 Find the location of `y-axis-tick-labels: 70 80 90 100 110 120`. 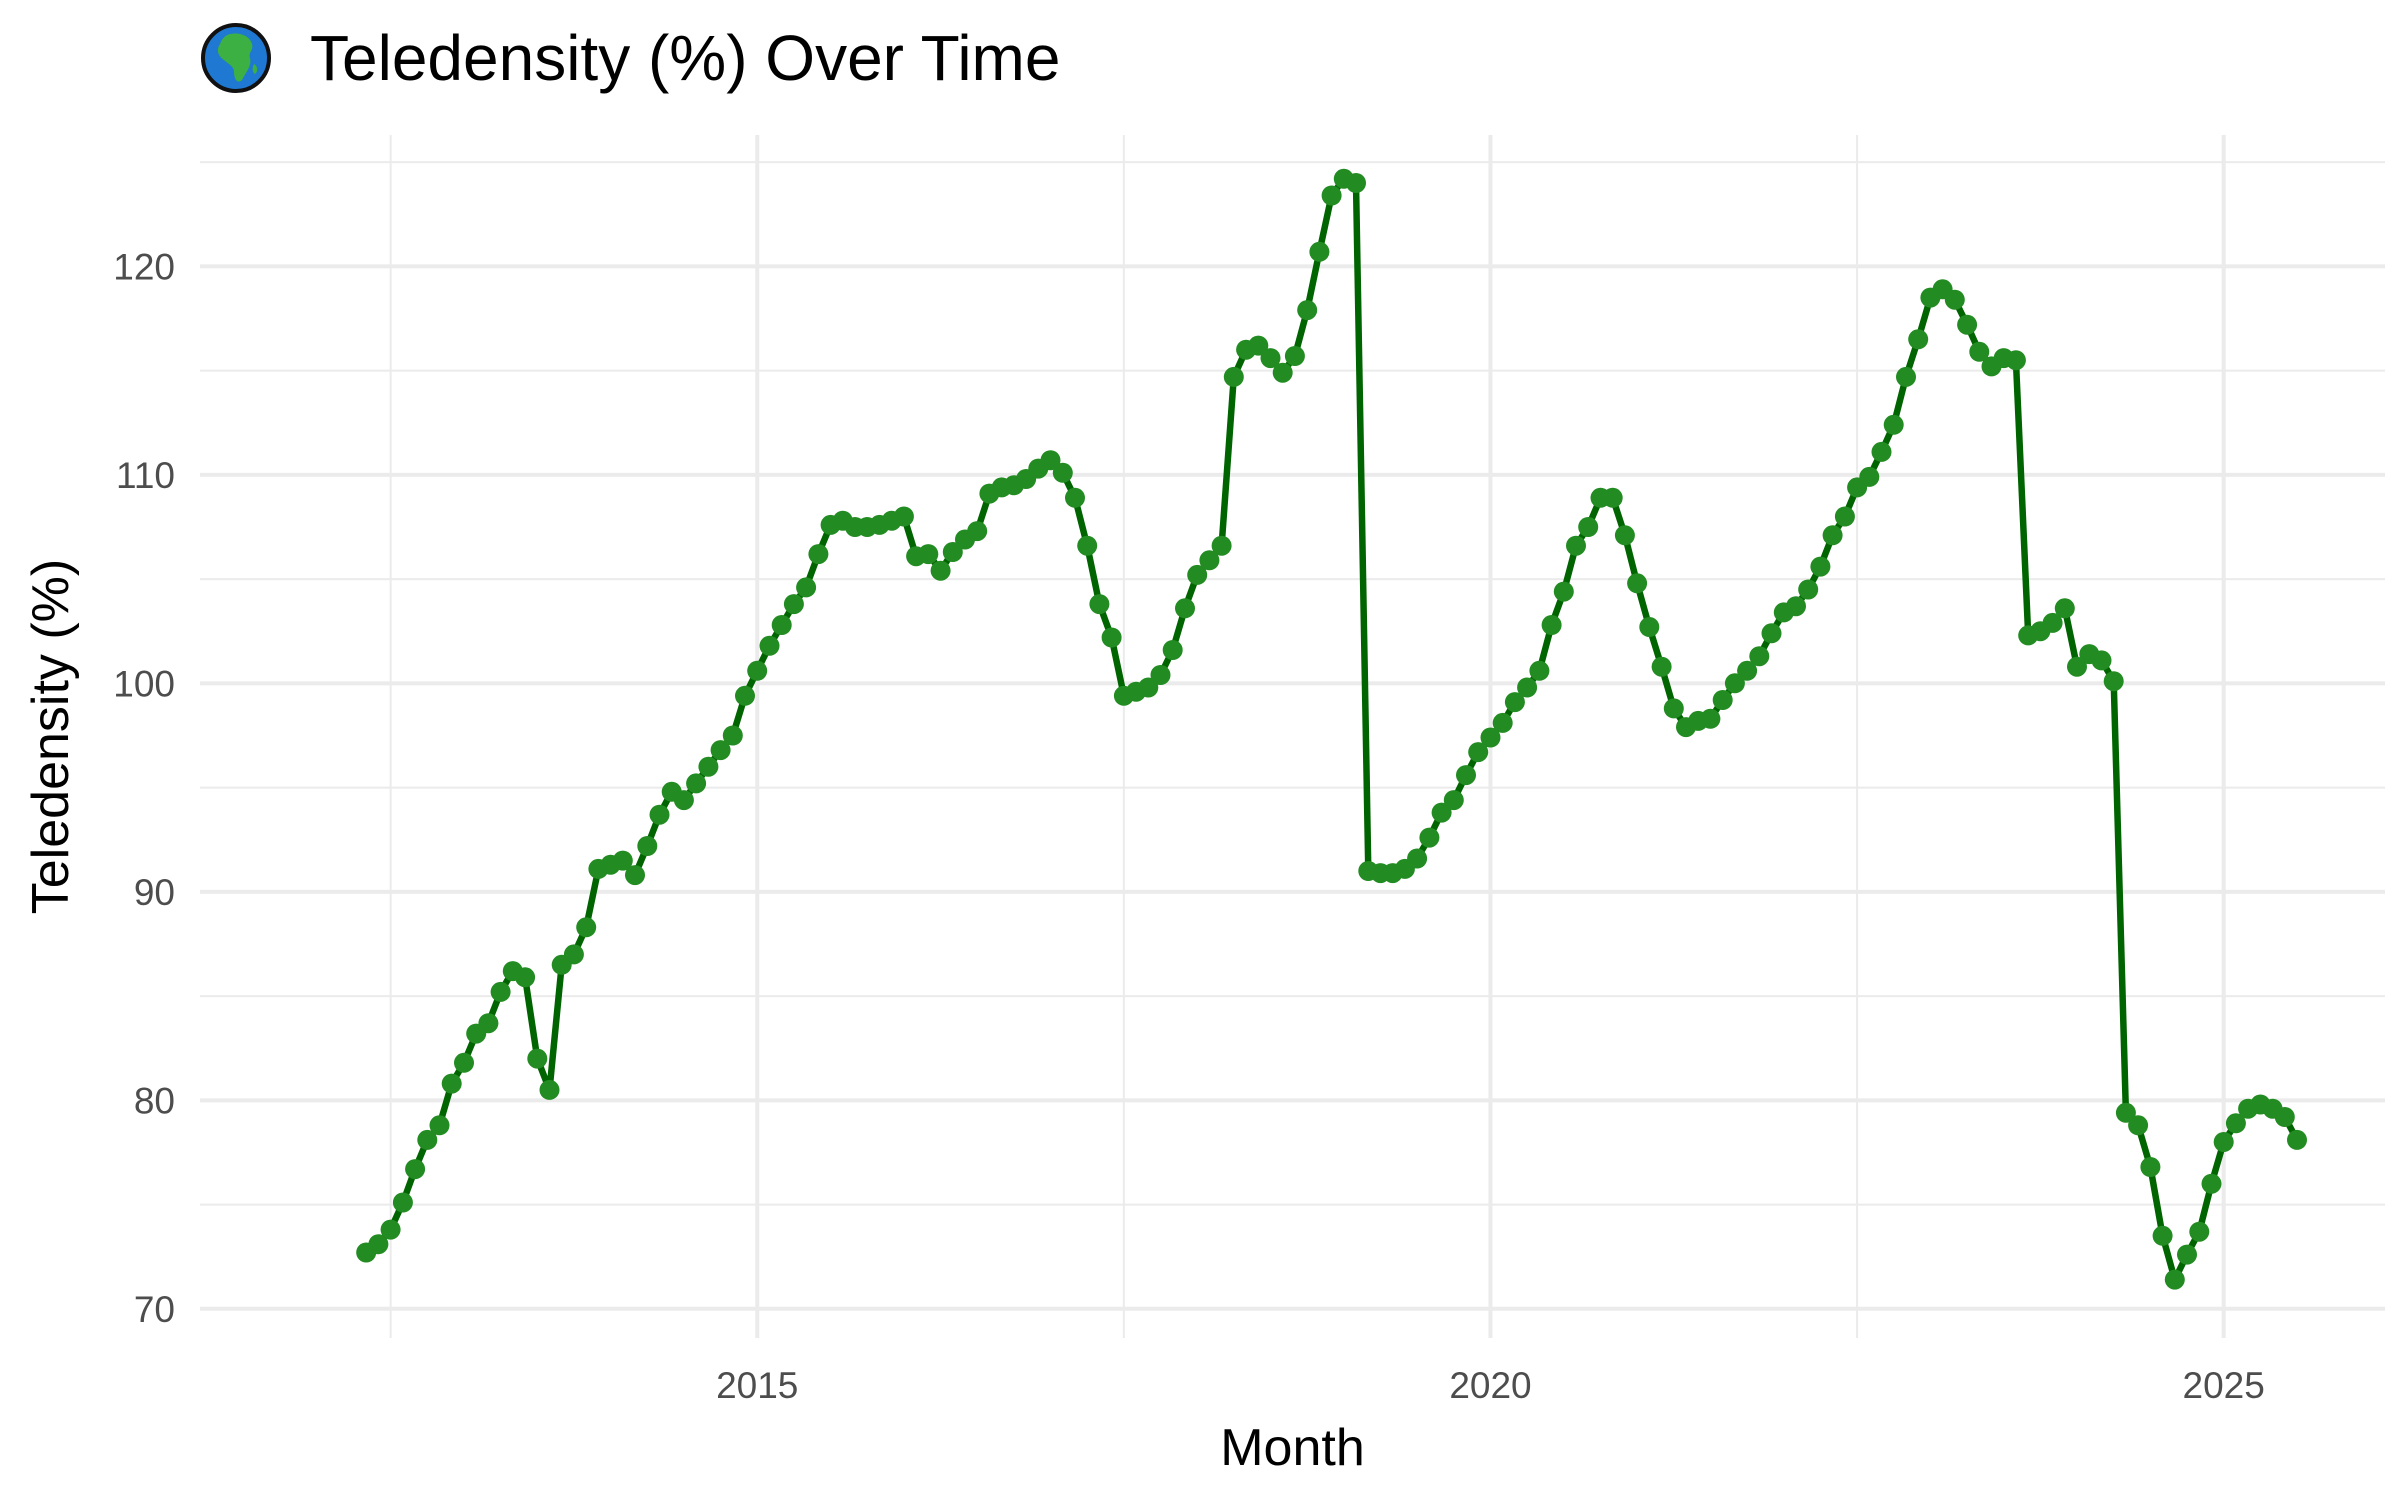

y-axis-tick-labels: 70 80 90 100 110 120 is located at coordinates (144, 787).